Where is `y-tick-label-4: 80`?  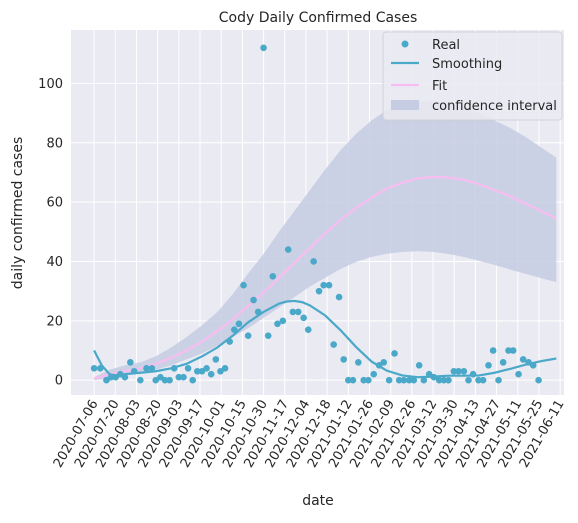 y-tick-label-4: 80 is located at coordinates (54, 143).